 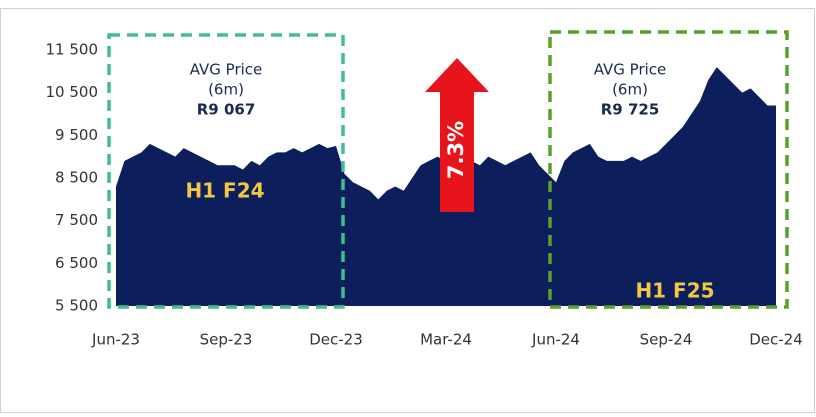 I want to click on x-tick-label: Jun-23, so click(x=115, y=340).